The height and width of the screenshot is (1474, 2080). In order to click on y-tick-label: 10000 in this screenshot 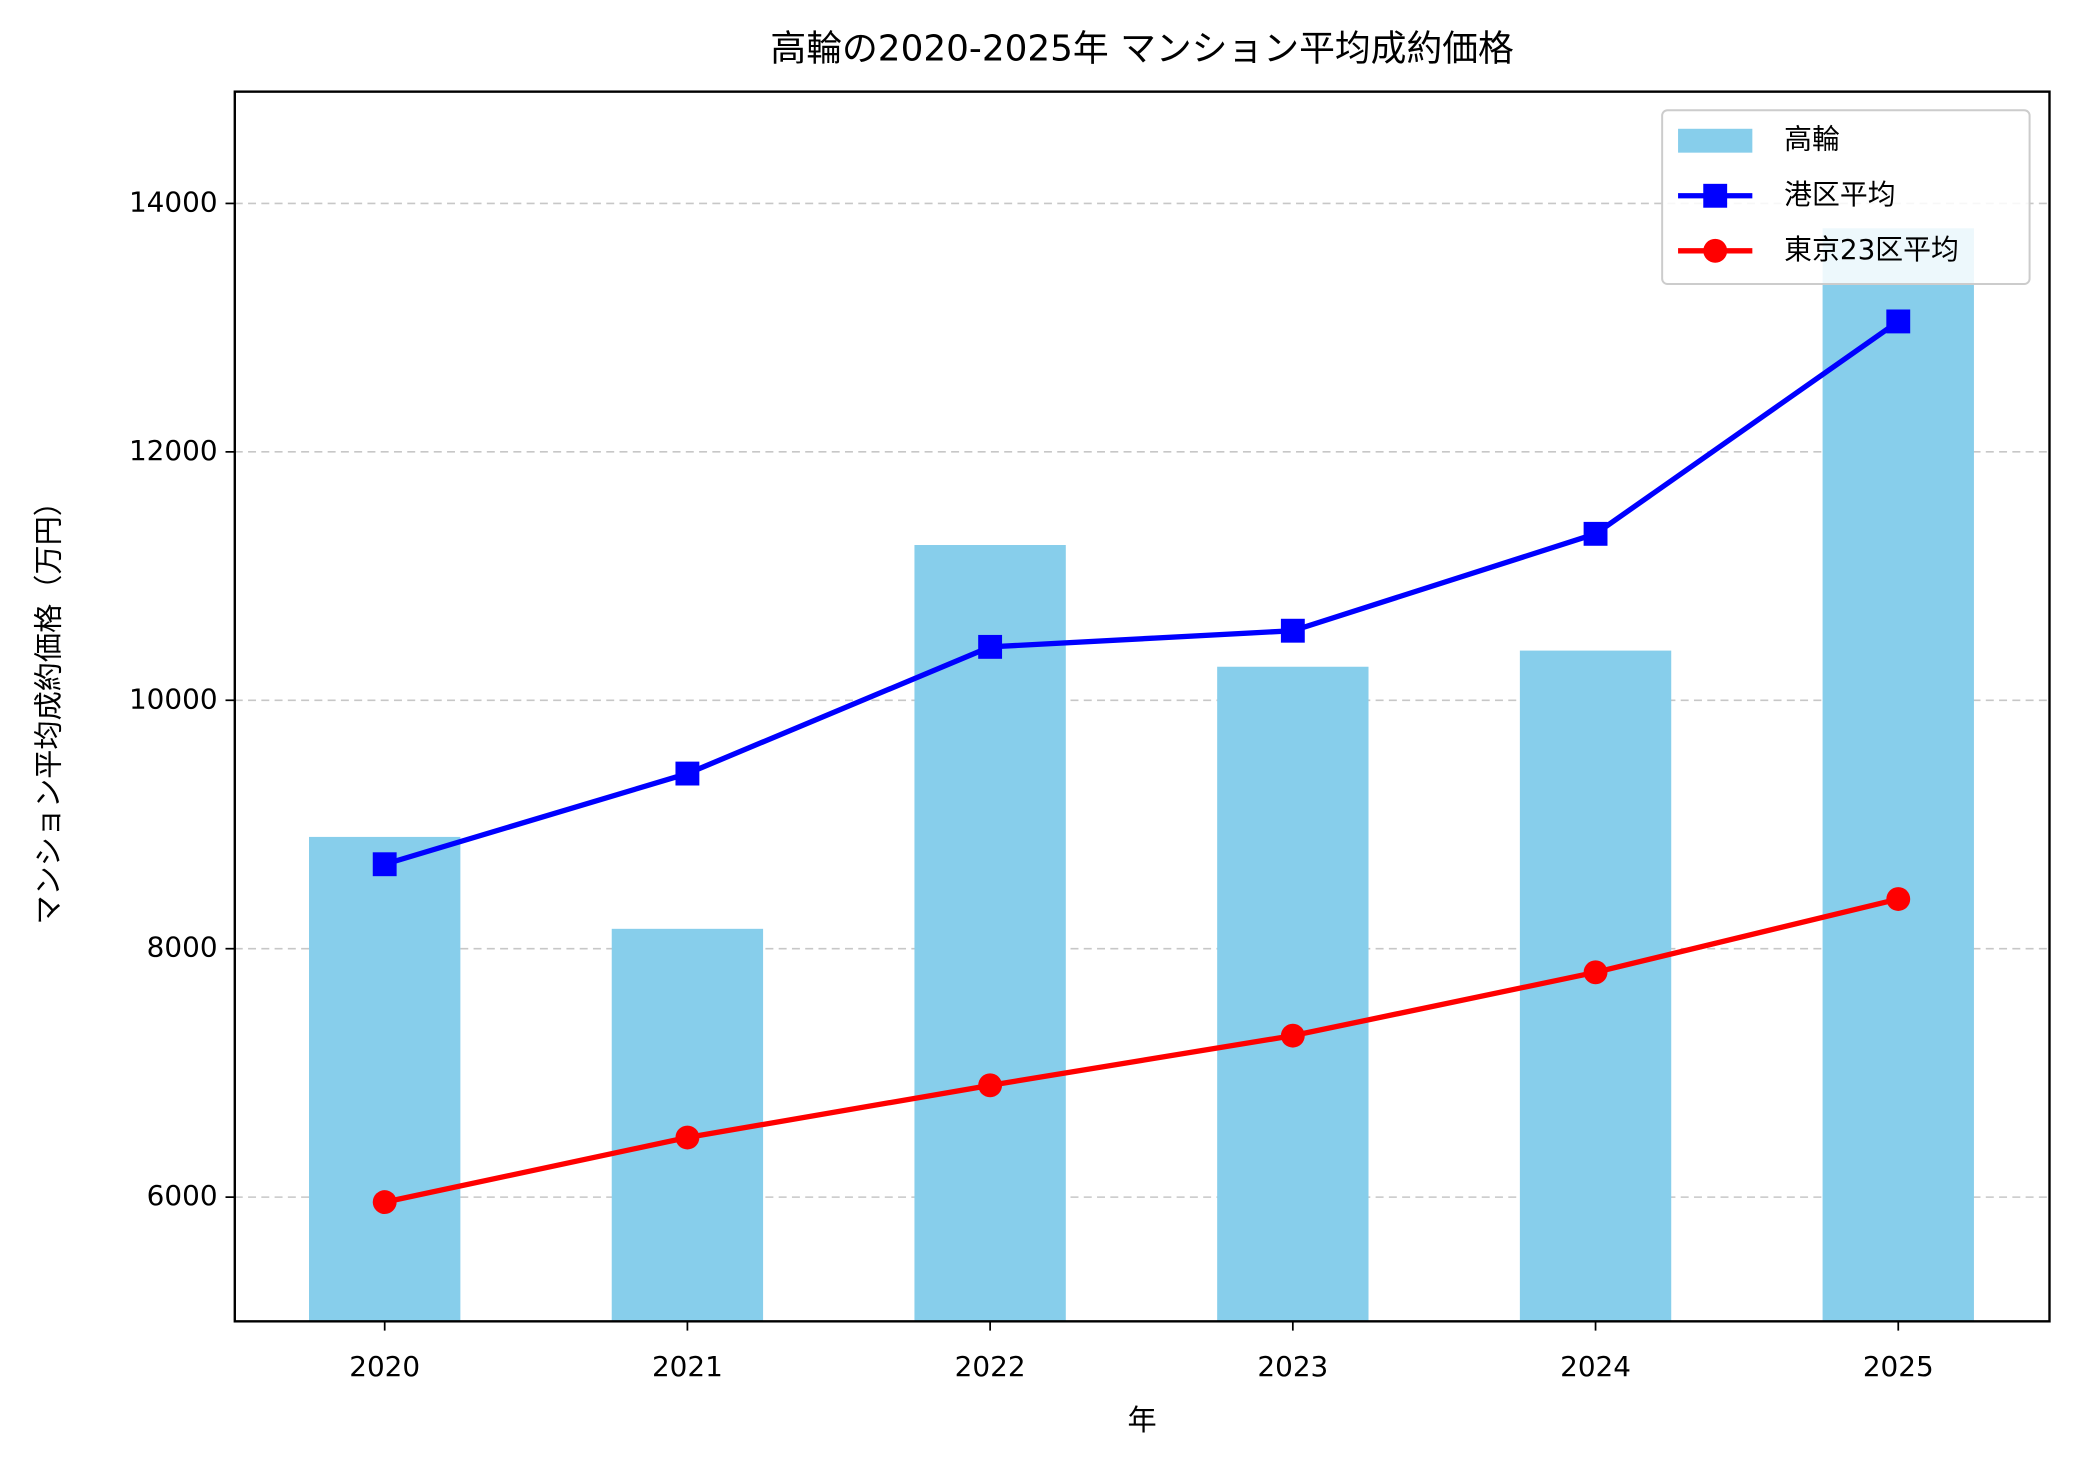, I will do `click(173, 698)`.